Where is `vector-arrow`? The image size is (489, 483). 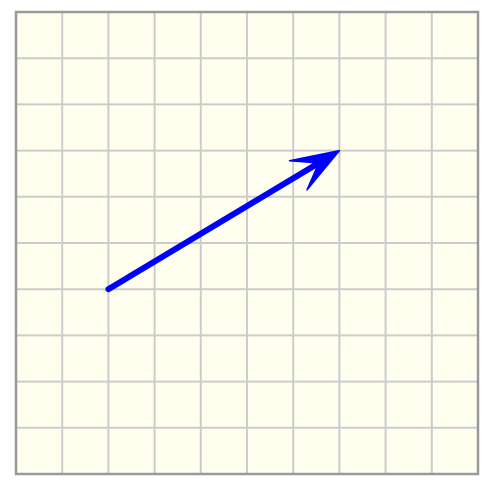 vector-arrow is located at coordinates (223, 221).